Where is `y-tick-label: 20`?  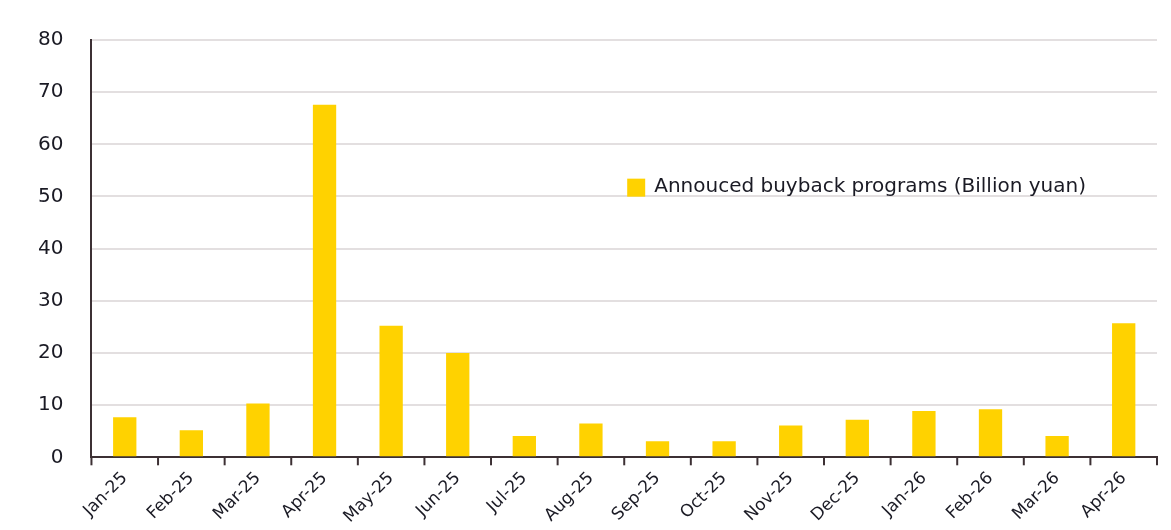
y-tick-label: 20 is located at coordinates (51, 351).